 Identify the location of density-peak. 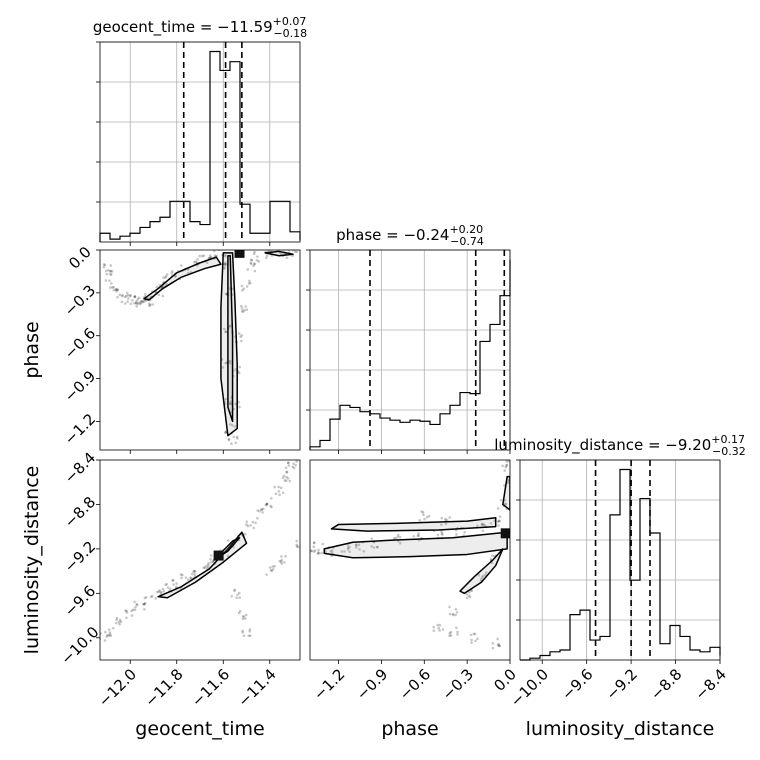
(239, 254).